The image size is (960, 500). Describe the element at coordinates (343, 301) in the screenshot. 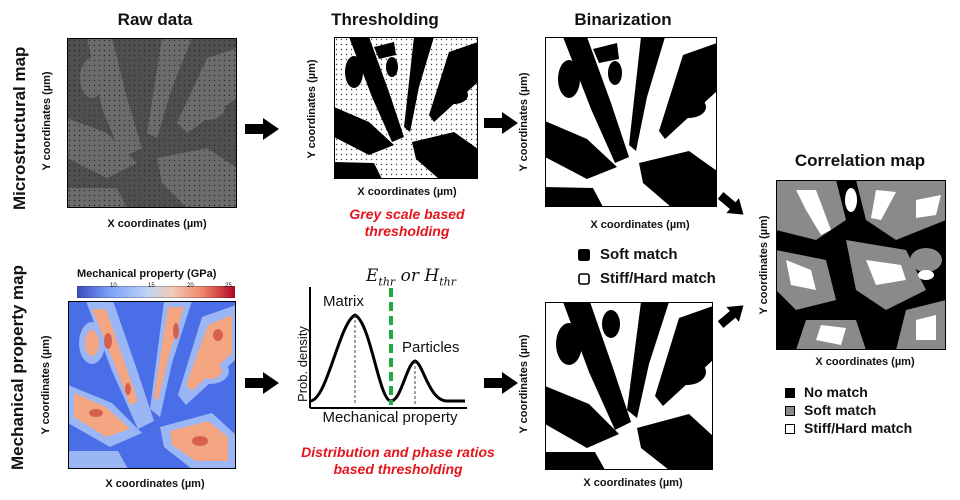

I see `matrix-label: Matrix` at that location.